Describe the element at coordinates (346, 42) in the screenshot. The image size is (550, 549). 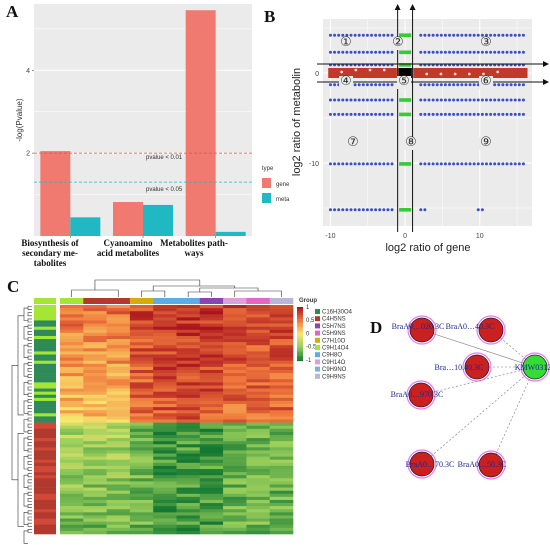
I see `panel-b-quadrant-label: ①` at that location.